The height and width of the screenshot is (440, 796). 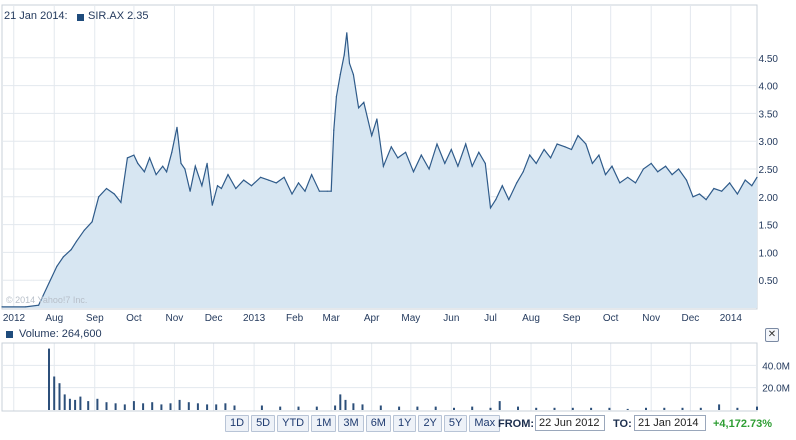 What do you see at coordinates (237, 423) in the screenshot?
I see `range-1d-button: 1D` at bounding box center [237, 423].